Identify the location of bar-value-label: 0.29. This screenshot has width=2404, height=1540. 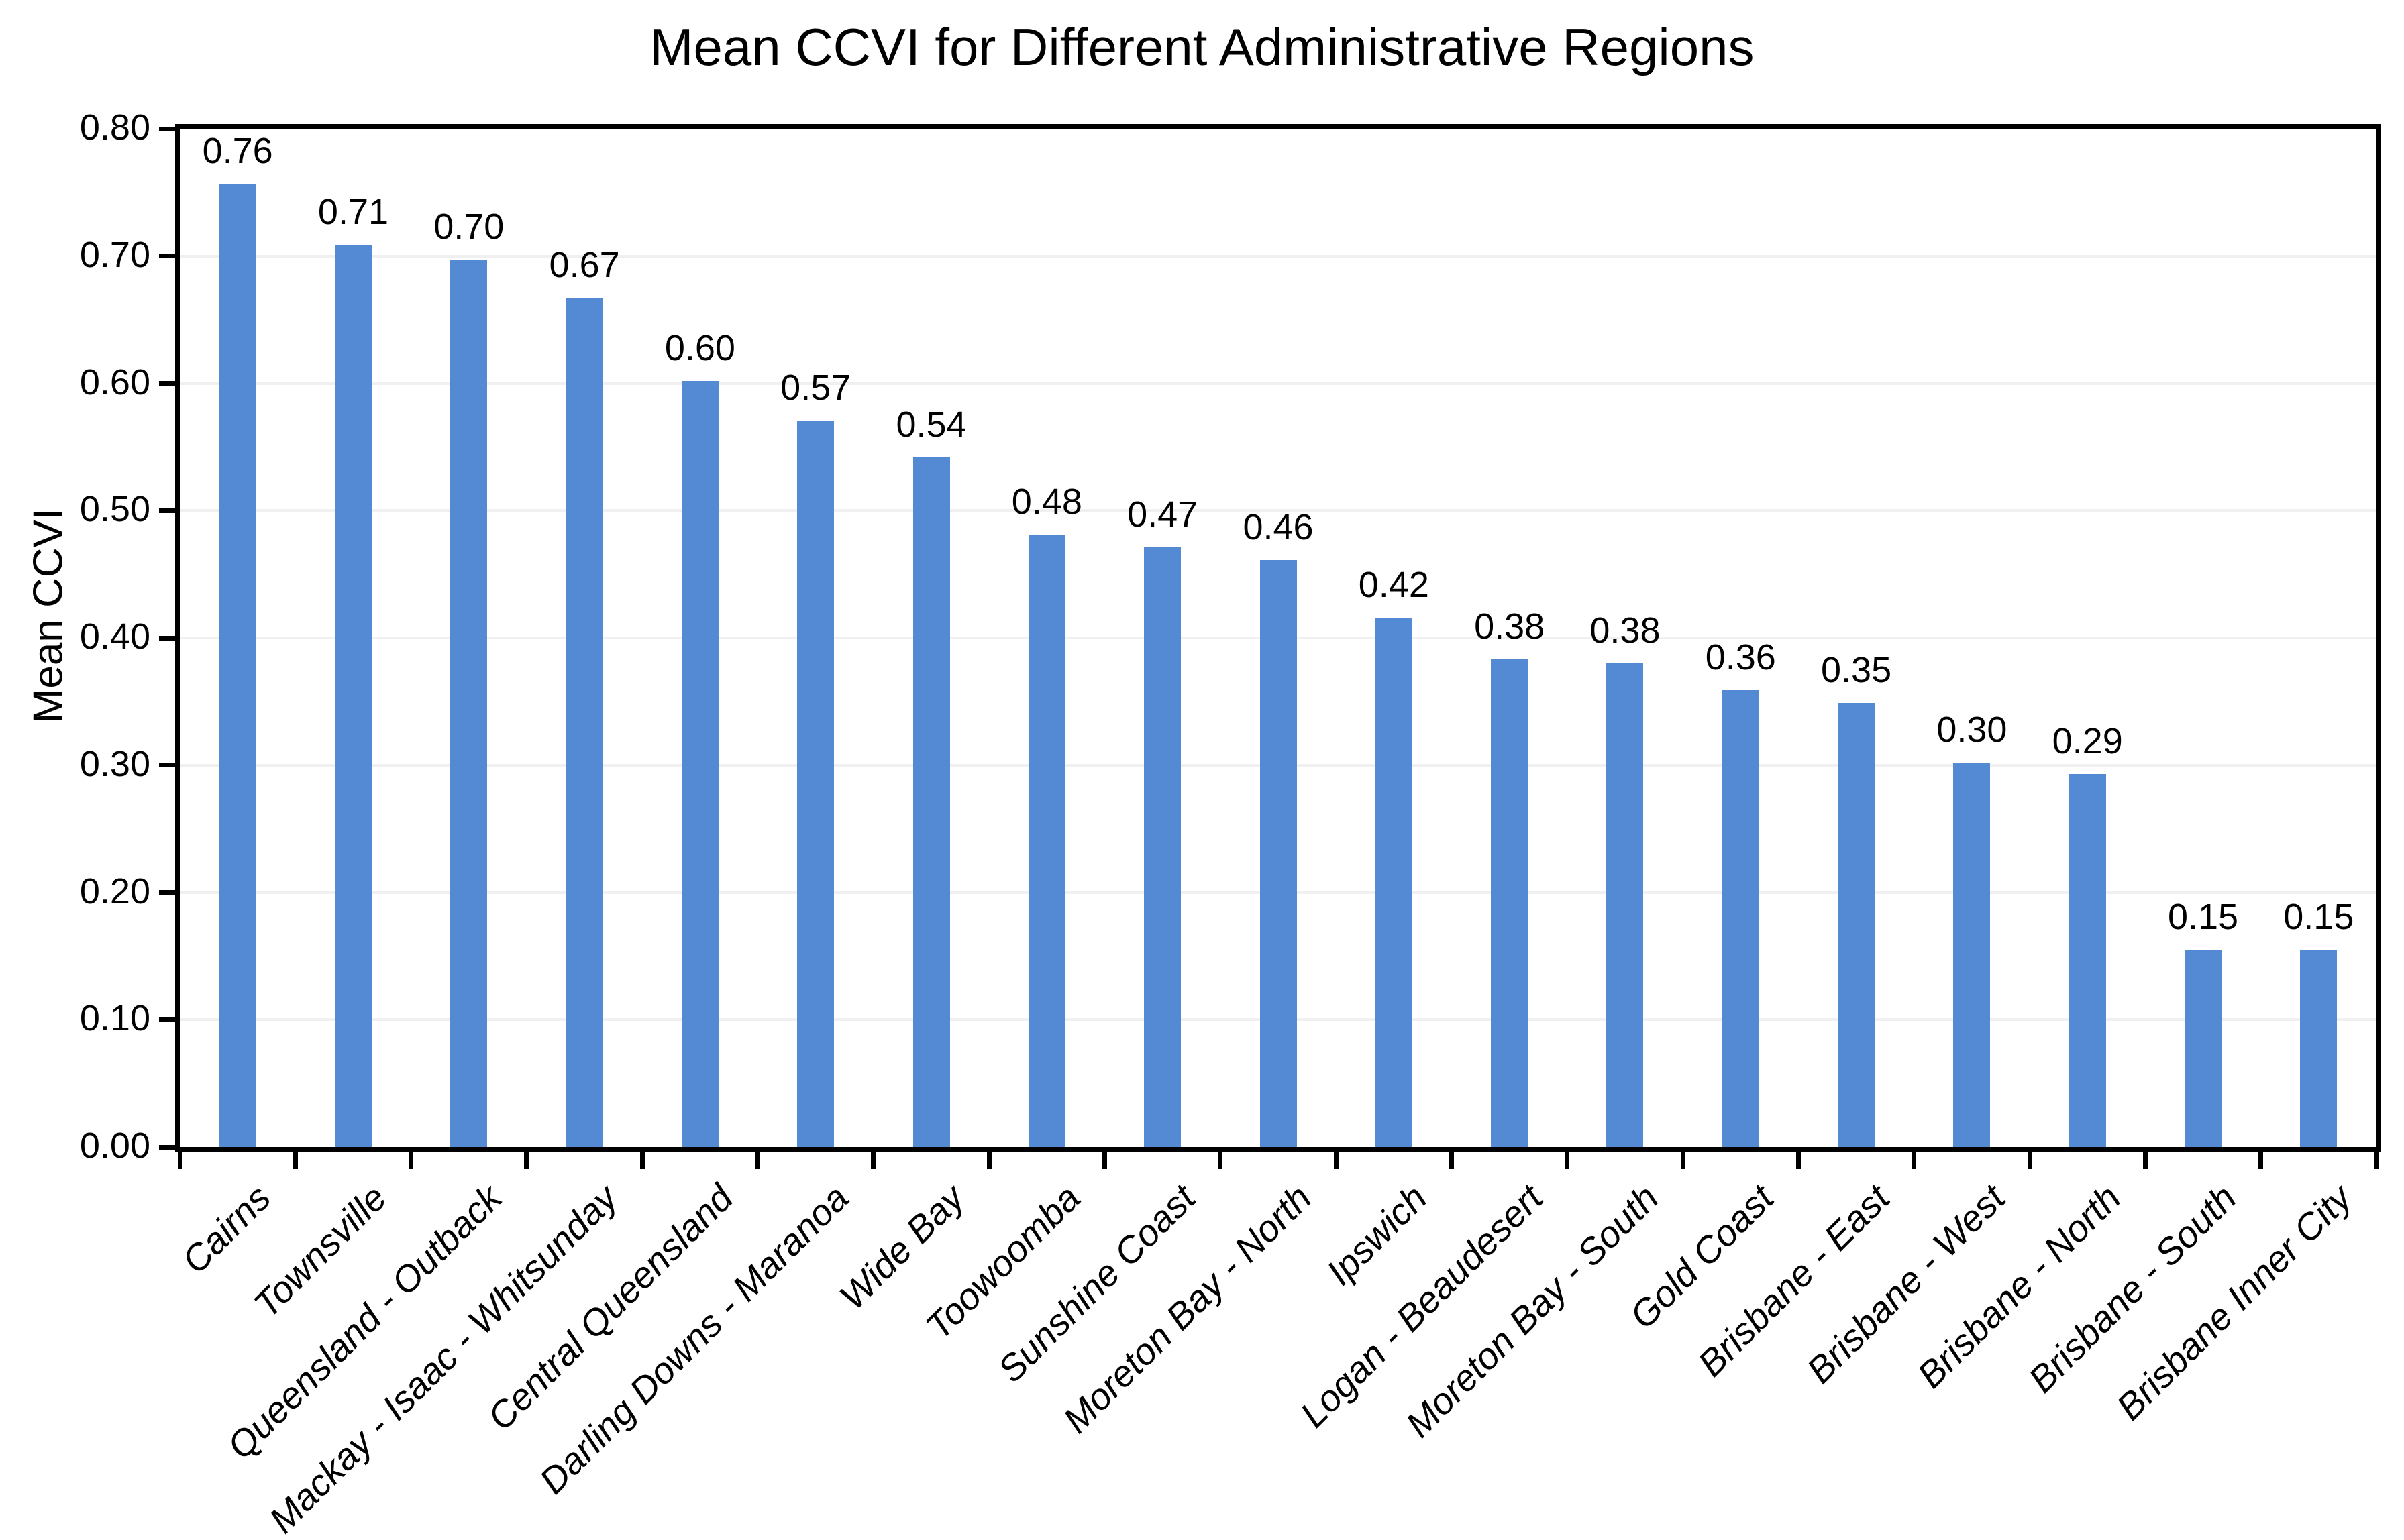
(2087, 741).